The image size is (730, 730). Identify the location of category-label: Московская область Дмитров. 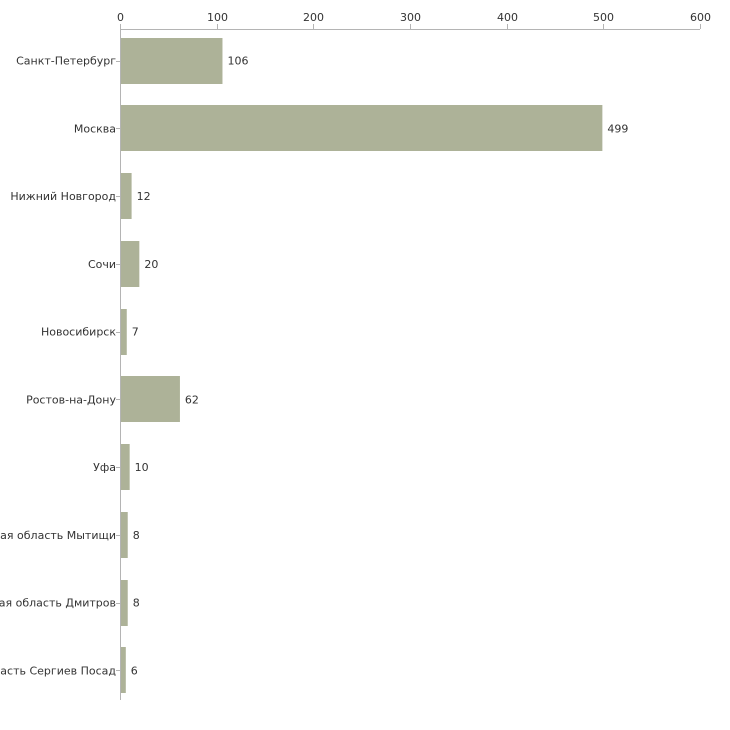
(58, 603).